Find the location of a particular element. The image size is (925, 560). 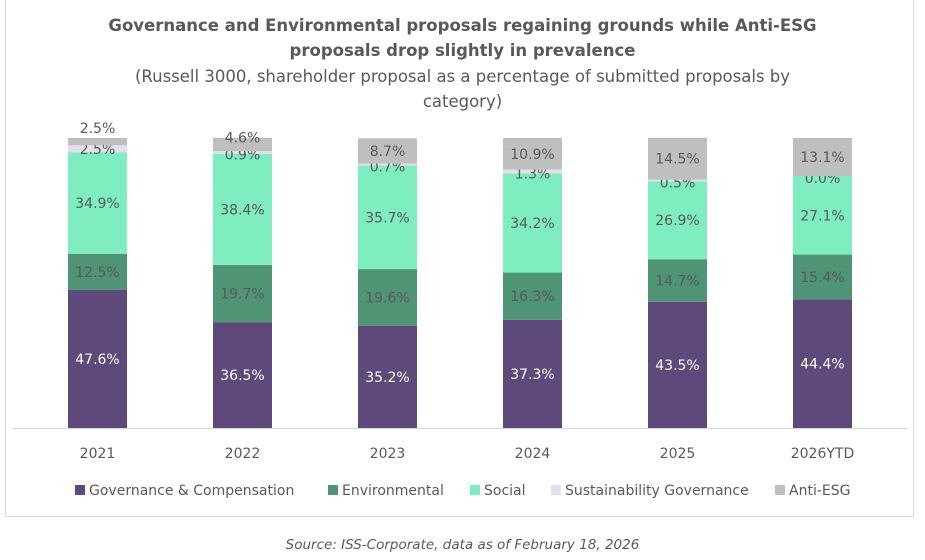

legend-label: Governance & Compensation is located at coordinates (191, 491).